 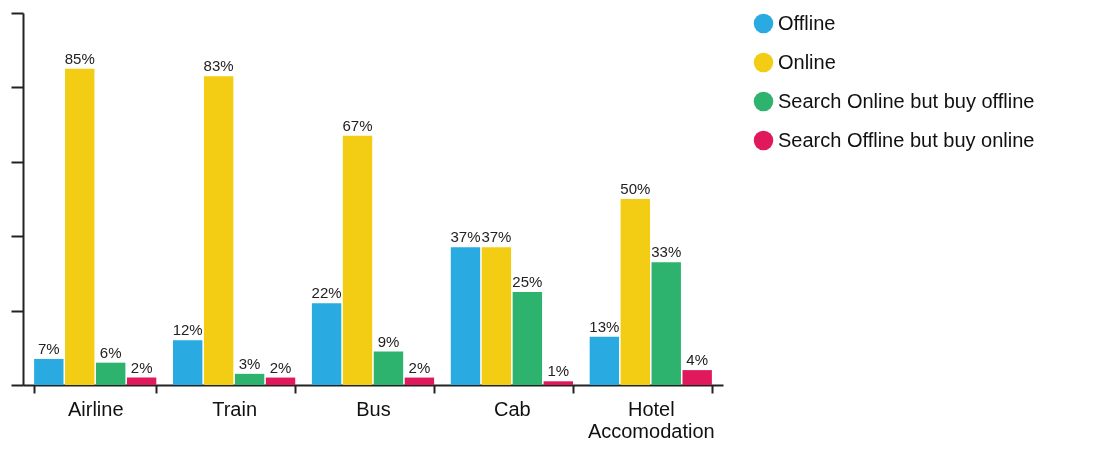 I want to click on data-label: 1%, so click(x=558, y=371).